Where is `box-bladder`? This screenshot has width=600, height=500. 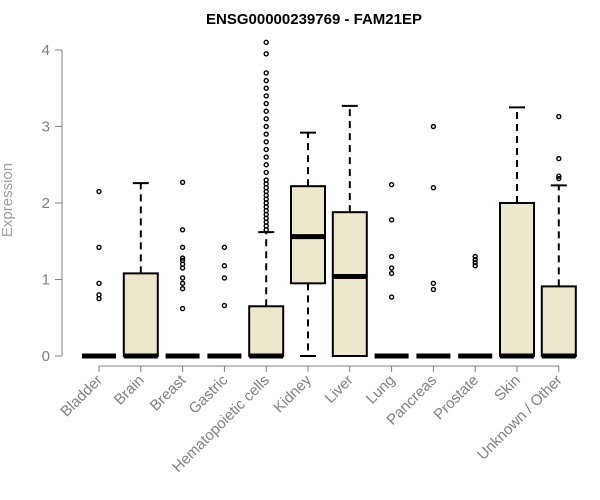
box-bladder is located at coordinates (99, 273).